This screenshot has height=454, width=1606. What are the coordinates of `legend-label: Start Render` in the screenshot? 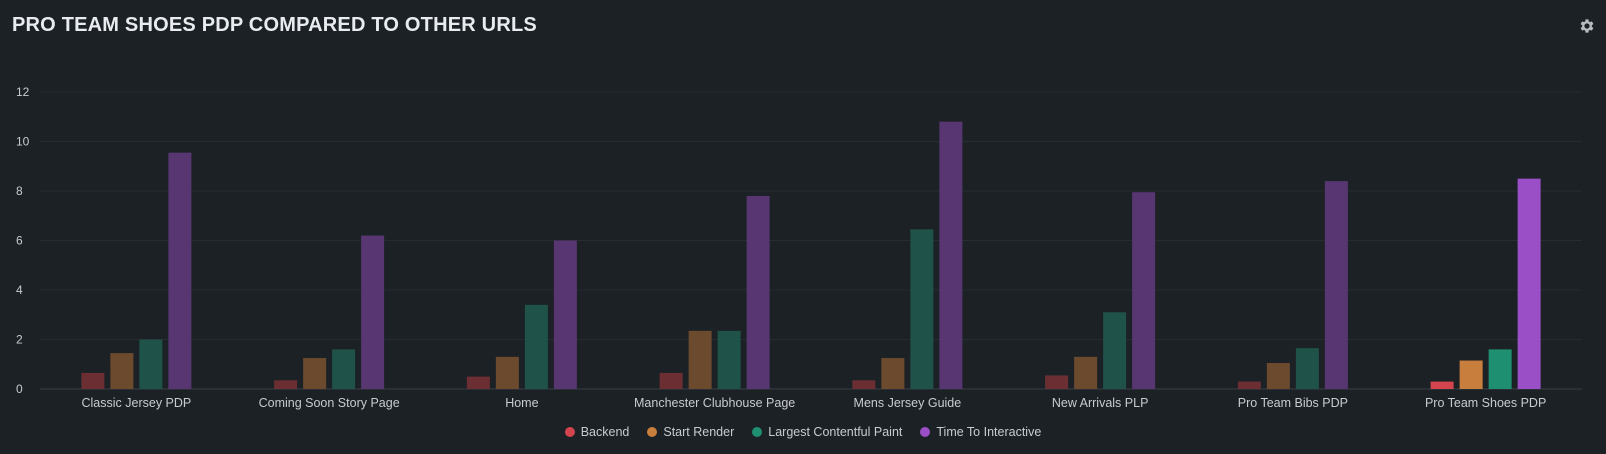 It's located at (699, 432).